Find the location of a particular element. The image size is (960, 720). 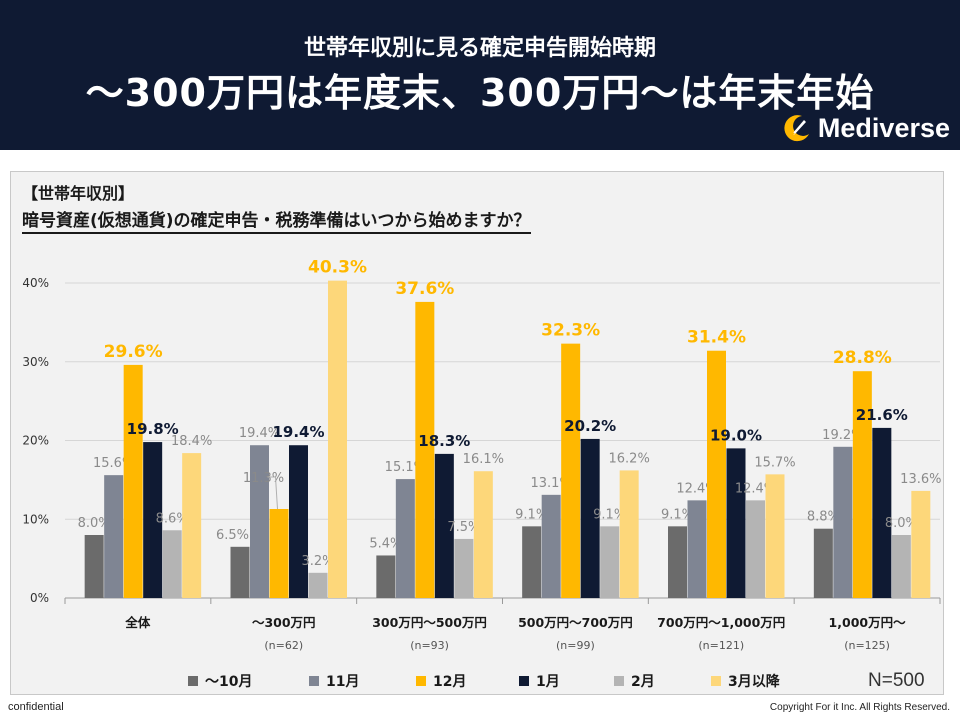

legend-label: 12月 is located at coordinates (449, 682).